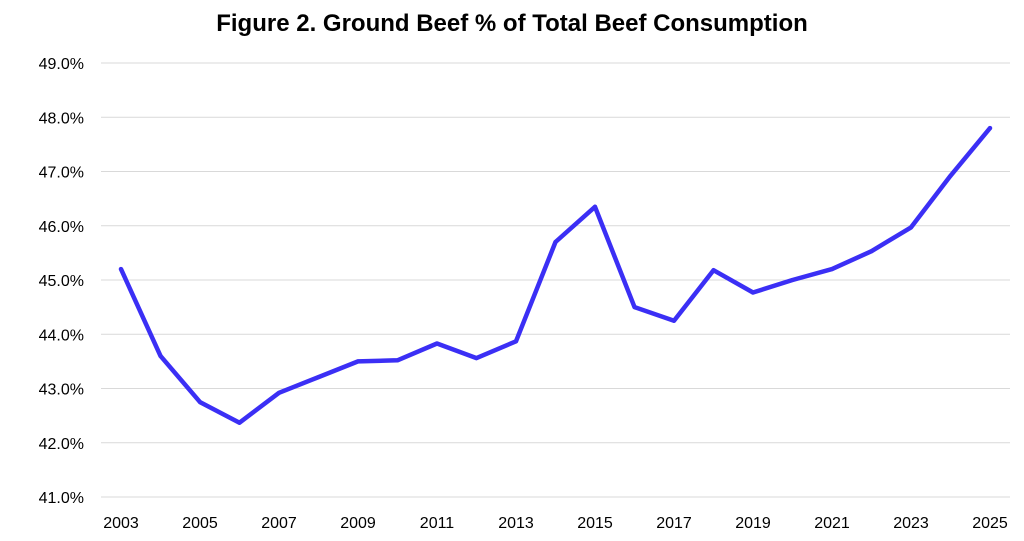 The height and width of the screenshot is (541, 1024). Describe the element at coordinates (753, 523) in the screenshot. I see `x-tick-label: 2019` at that location.